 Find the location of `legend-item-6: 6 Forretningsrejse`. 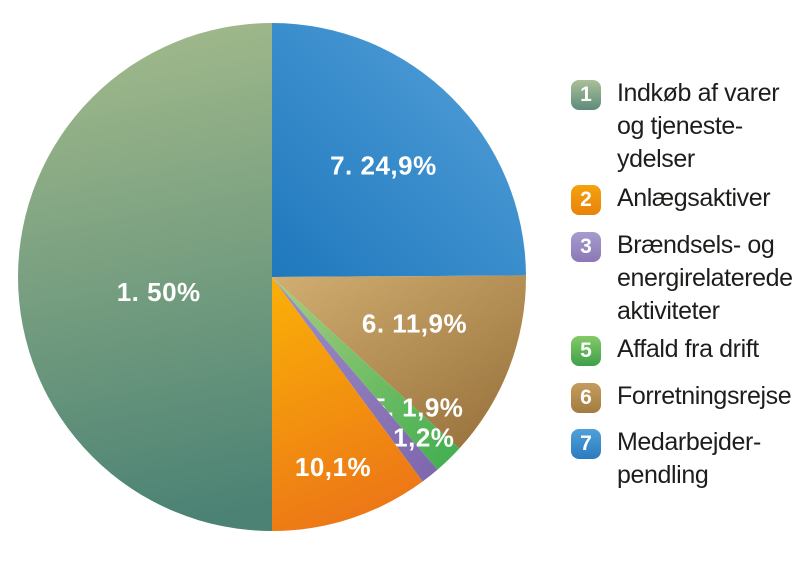

legend-item-6: 6 Forretningsrejse is located at coordinates (690, 397).